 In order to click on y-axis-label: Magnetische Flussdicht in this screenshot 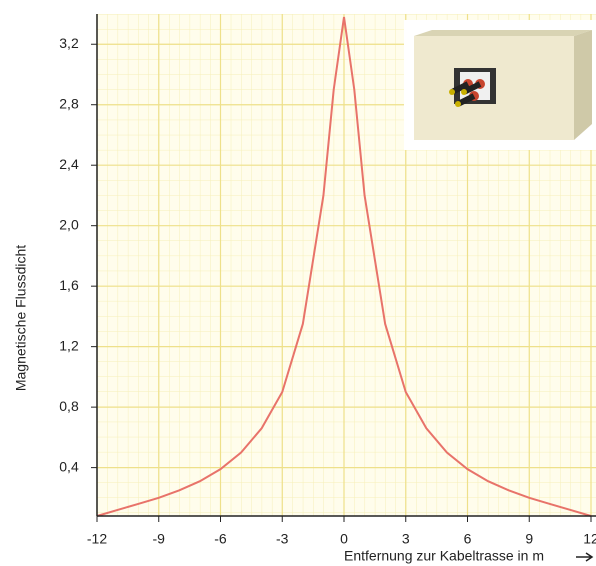, I will do `click(21, 318)`.